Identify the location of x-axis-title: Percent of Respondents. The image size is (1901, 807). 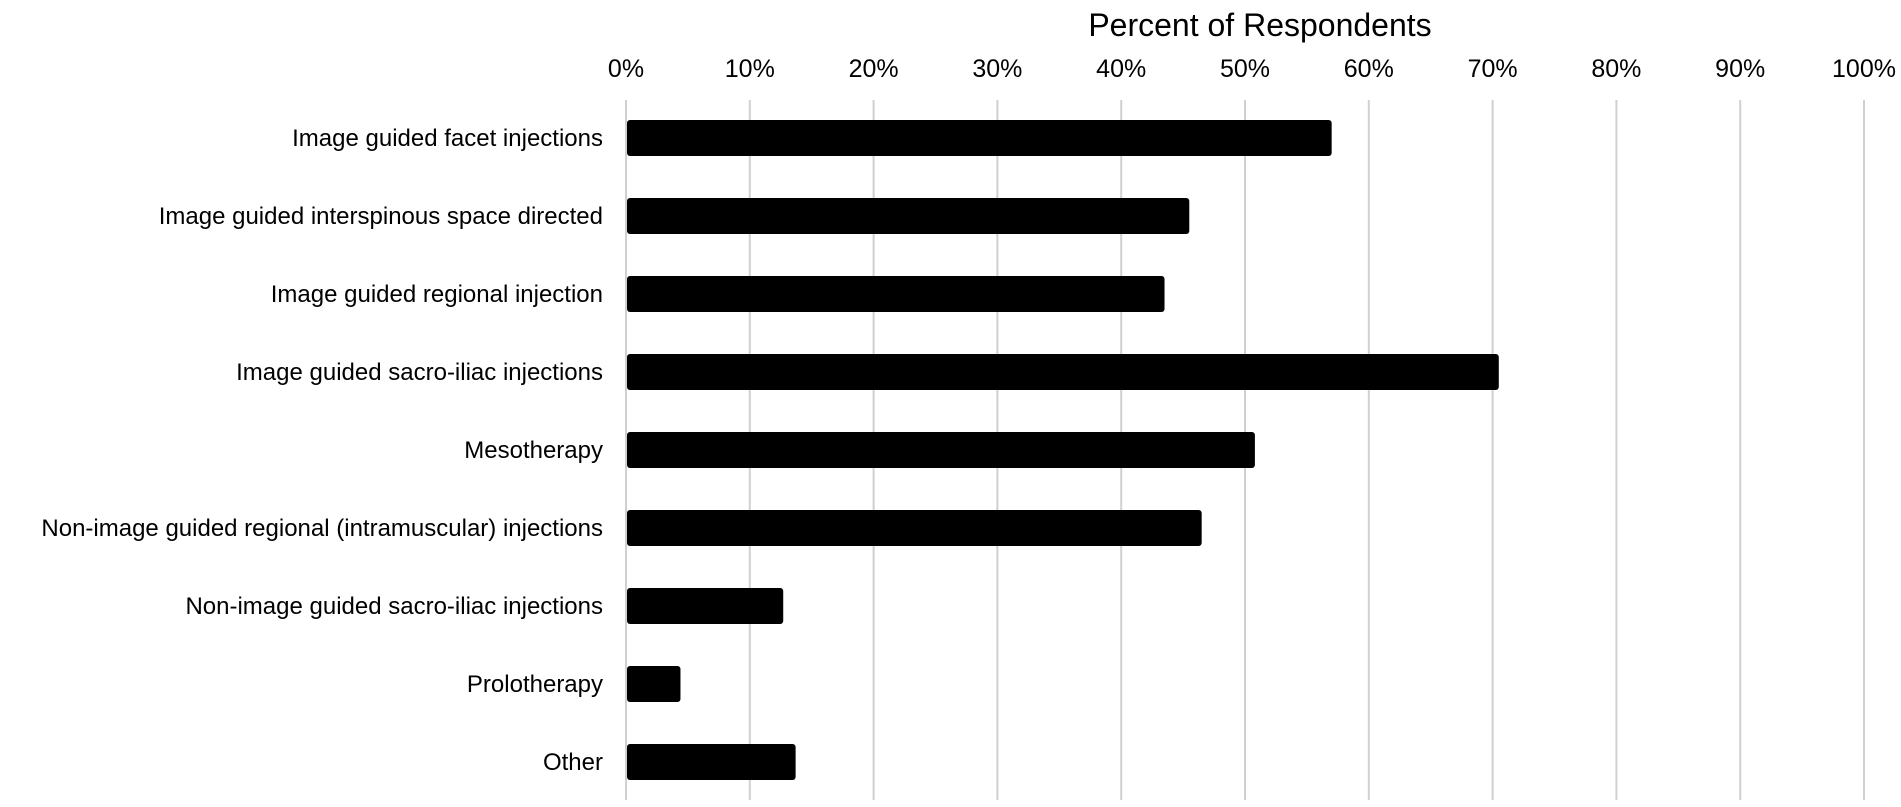
(1259, 25).